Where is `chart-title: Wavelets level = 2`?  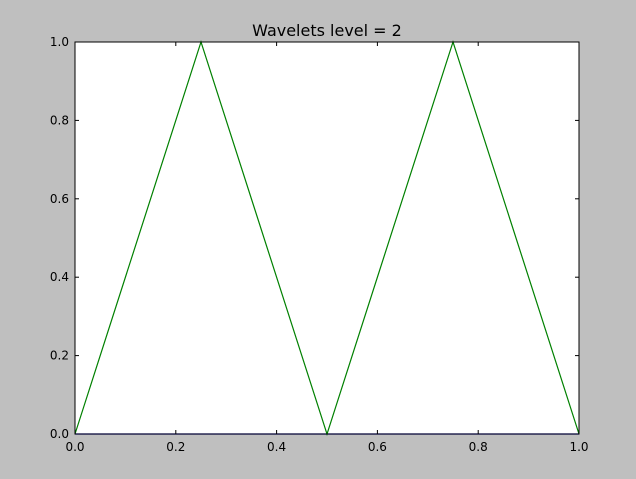
chart-title: Wavelets level = 2 is located at coordinates (327, 30).